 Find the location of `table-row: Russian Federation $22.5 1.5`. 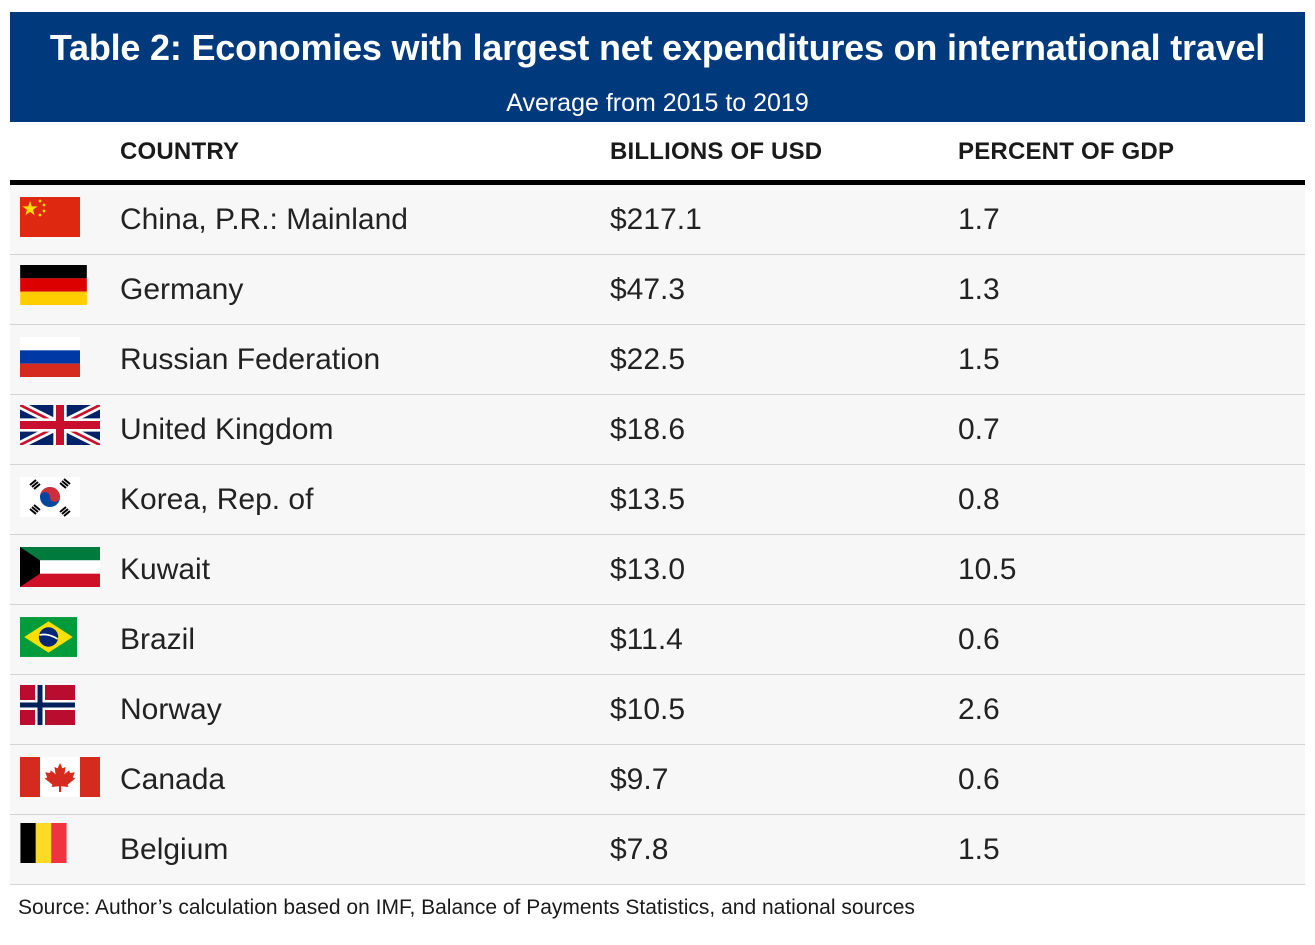

table-row: Russian Federation $22.5 1.5 is located at coordinates (657, 360).